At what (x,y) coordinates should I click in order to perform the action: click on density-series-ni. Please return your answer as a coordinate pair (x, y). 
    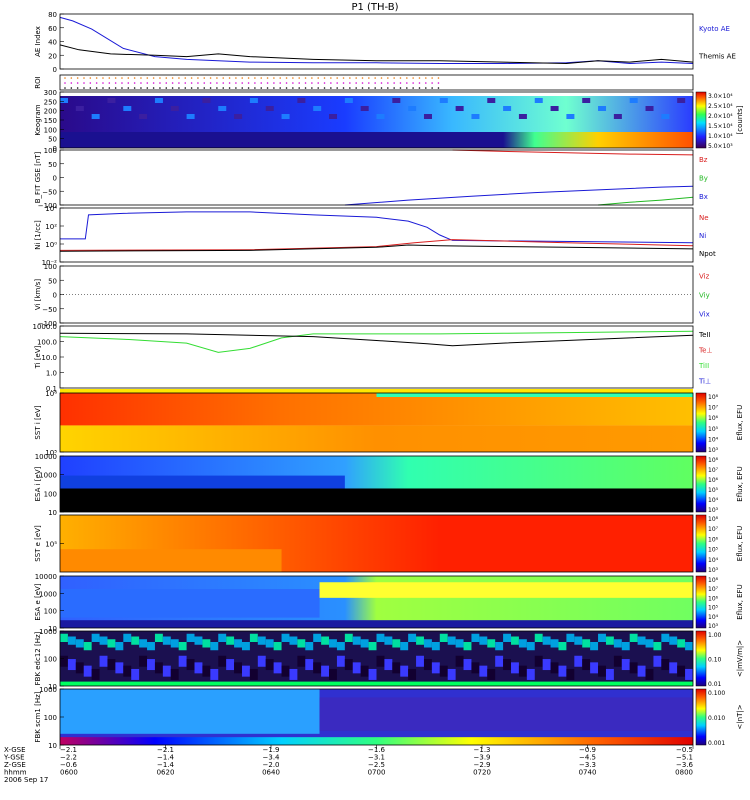
    Looking at the image, I should click on (377, 227).